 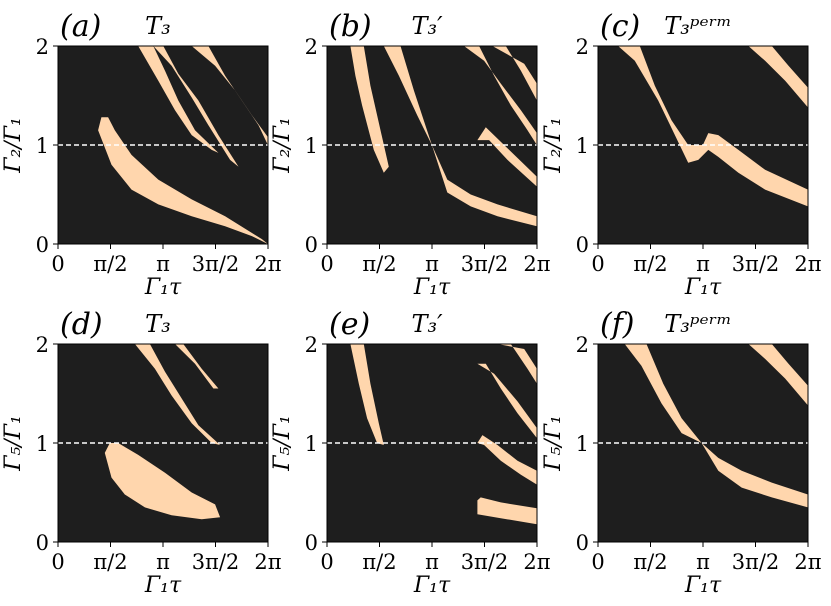 I want to click on panel-label: (e), so click(x=349, y=324).